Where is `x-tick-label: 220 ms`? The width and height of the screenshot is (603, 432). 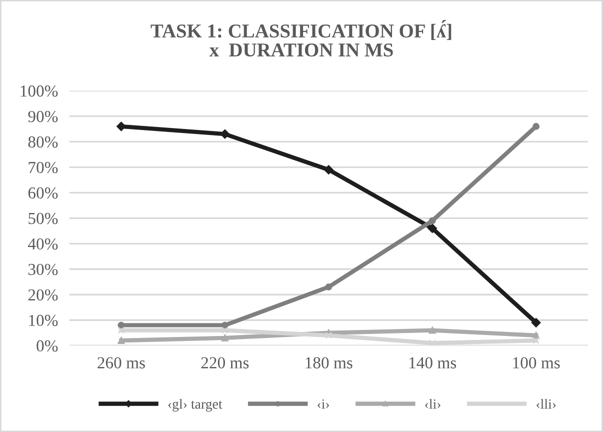 x-tick-label: 220 ms is located at coordinates (225, 362).